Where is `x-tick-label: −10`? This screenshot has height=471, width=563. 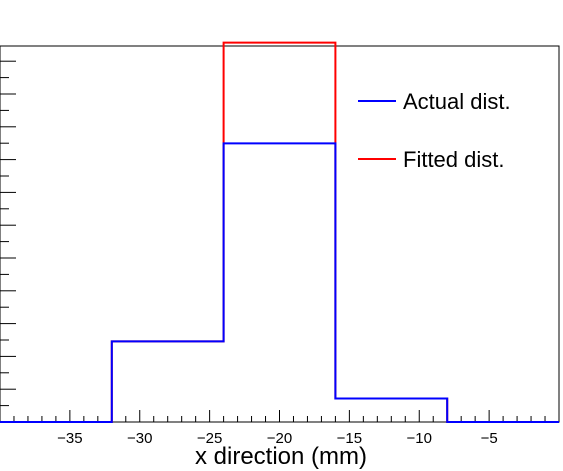
x-tick-label: −10 is located at coordinates (419, 438).